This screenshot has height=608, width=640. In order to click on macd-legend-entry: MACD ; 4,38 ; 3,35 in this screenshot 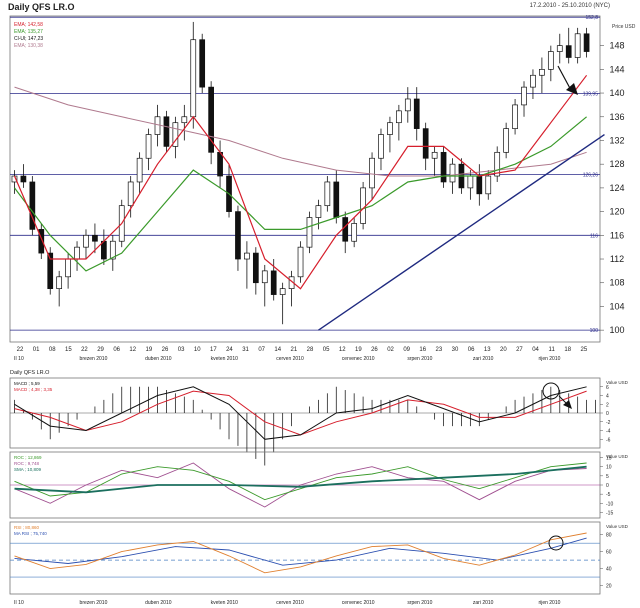, I will do `click(33, 389)`.